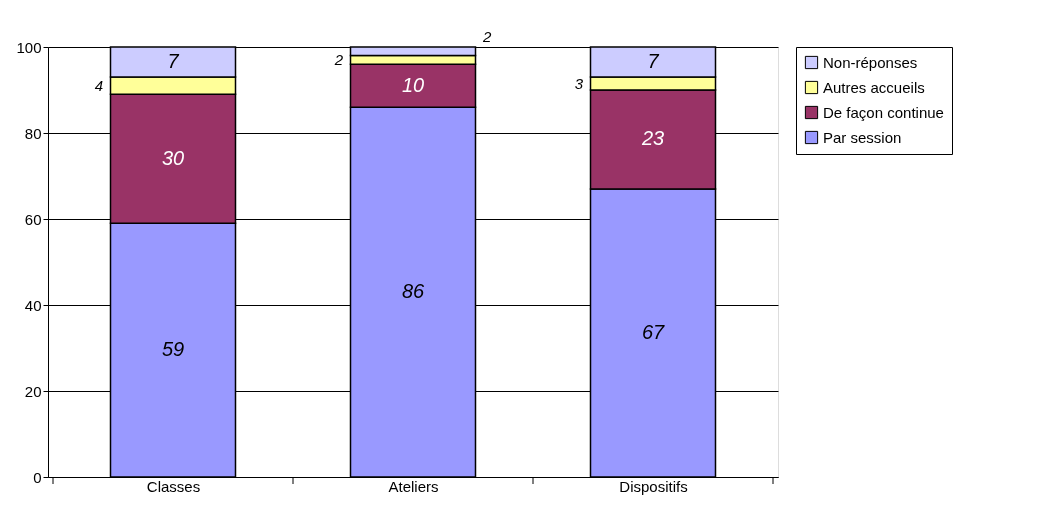 This screenshot has height=518, width=1040. Describe the element at coordinates (413, 486) in the screenshot. I see `x-tick-label: Ateliers` at that location.